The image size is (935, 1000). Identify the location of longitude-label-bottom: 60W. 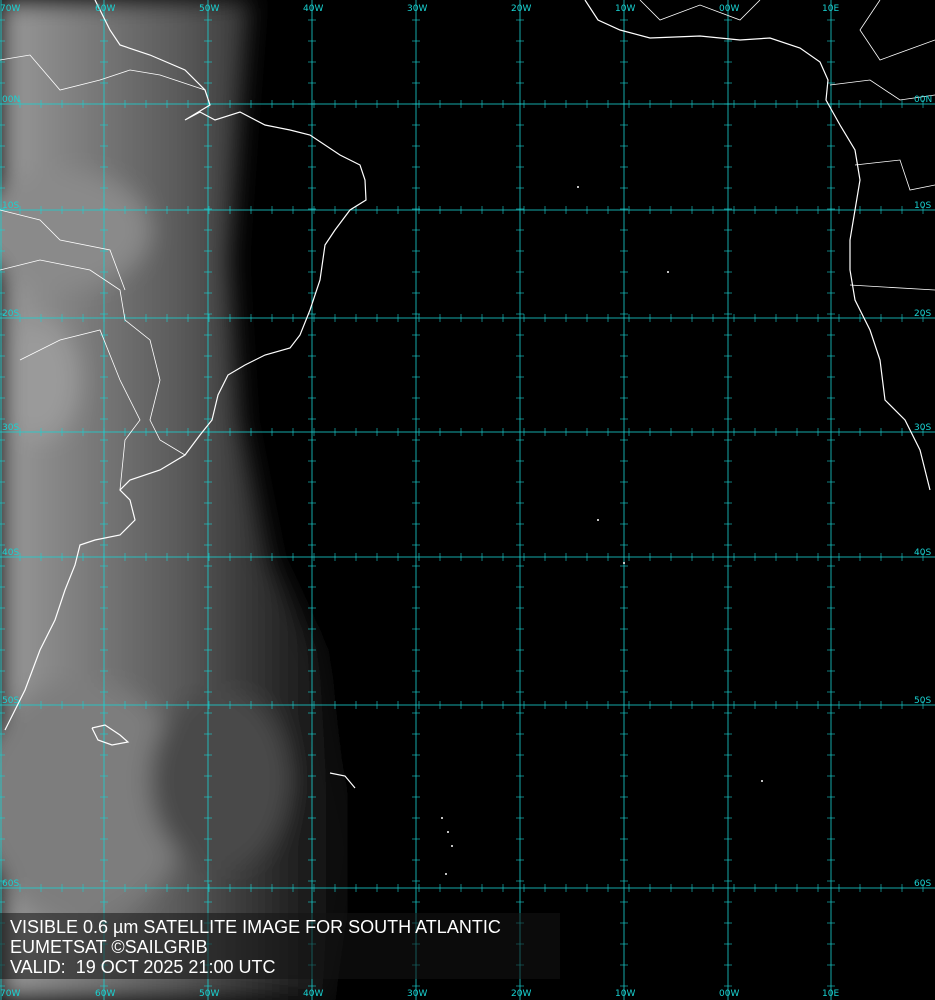
(105, 994).